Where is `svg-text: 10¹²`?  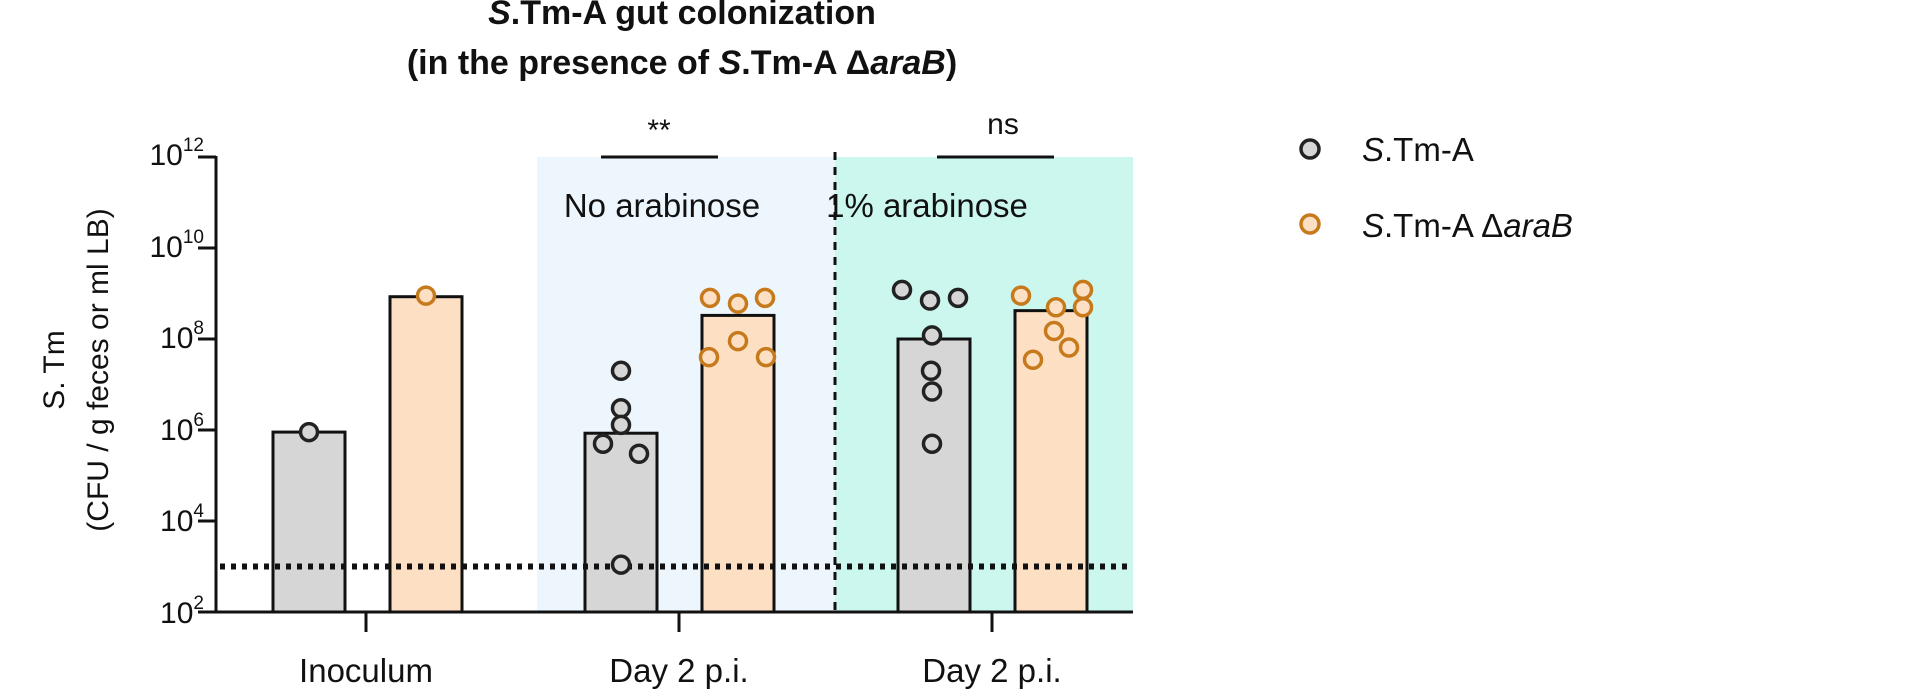
svg-text: 10¹² is located at coordinates (176, 153).